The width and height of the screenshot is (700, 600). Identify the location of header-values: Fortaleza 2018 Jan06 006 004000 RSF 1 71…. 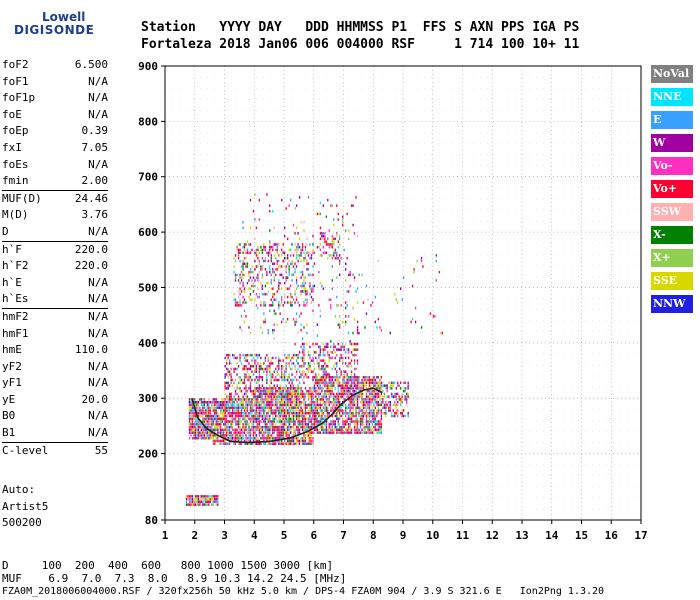
(360, 44).